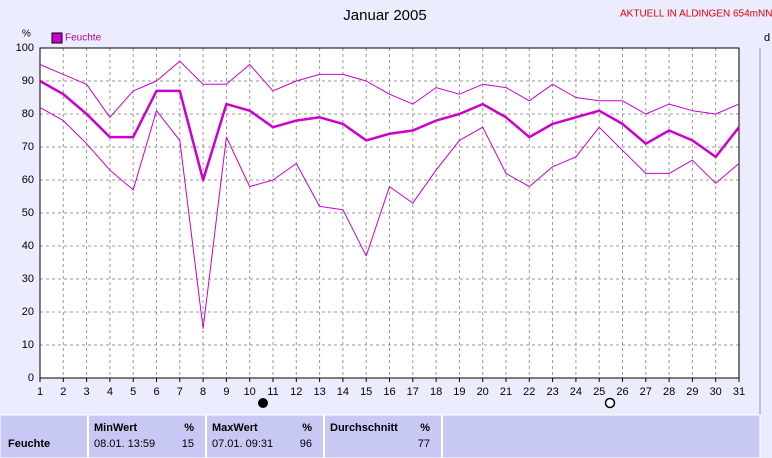 The image size is (772, 458). I want to click on column-value: 15, so click(188, 444).